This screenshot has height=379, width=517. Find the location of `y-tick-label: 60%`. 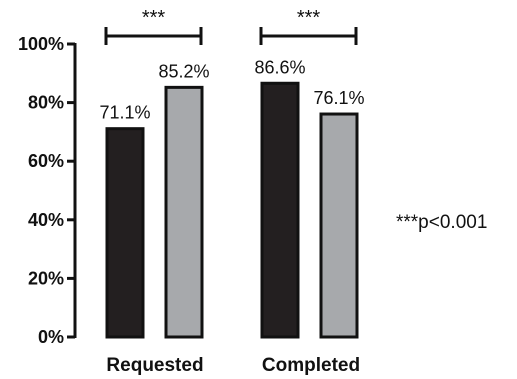

y-tick-label: 60% is located at coordinates (46, 161).